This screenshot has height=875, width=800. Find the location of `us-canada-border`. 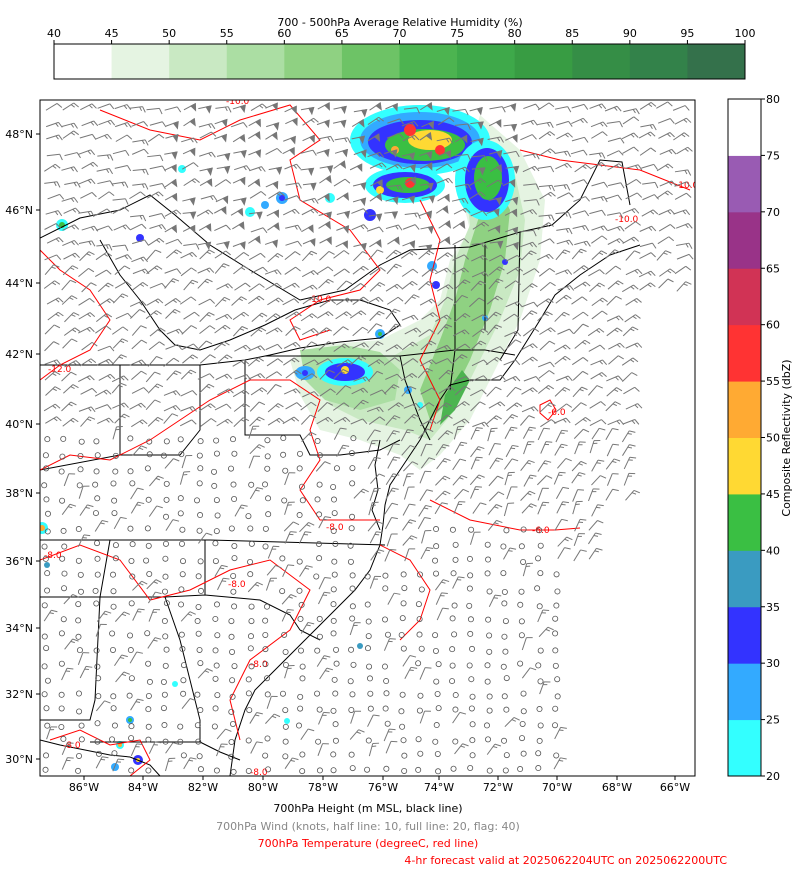

us-canada-border is located at coordinates (335, 230).